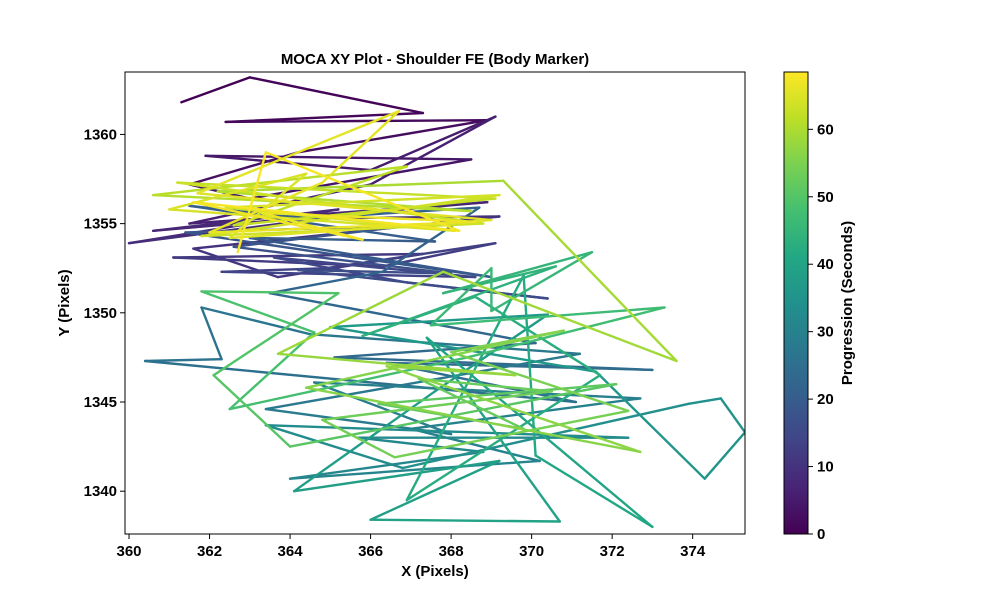  What do you see at coordinates (693, 551) in the screenshot?
I see `x-tick-label: 374` at bounding box center [693, 551].